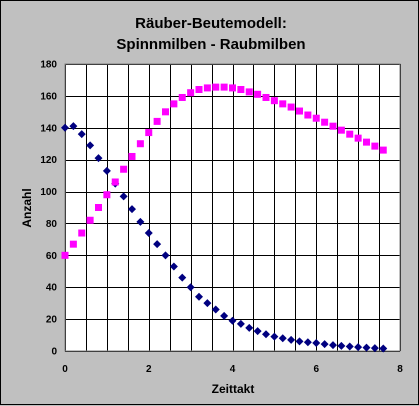 This screenshot has height=406, width=419. What do you see at coordinates (27, 207) in the screenshot?
I see `y-axis-title: Anzahl` at bounding box center [27, 207].